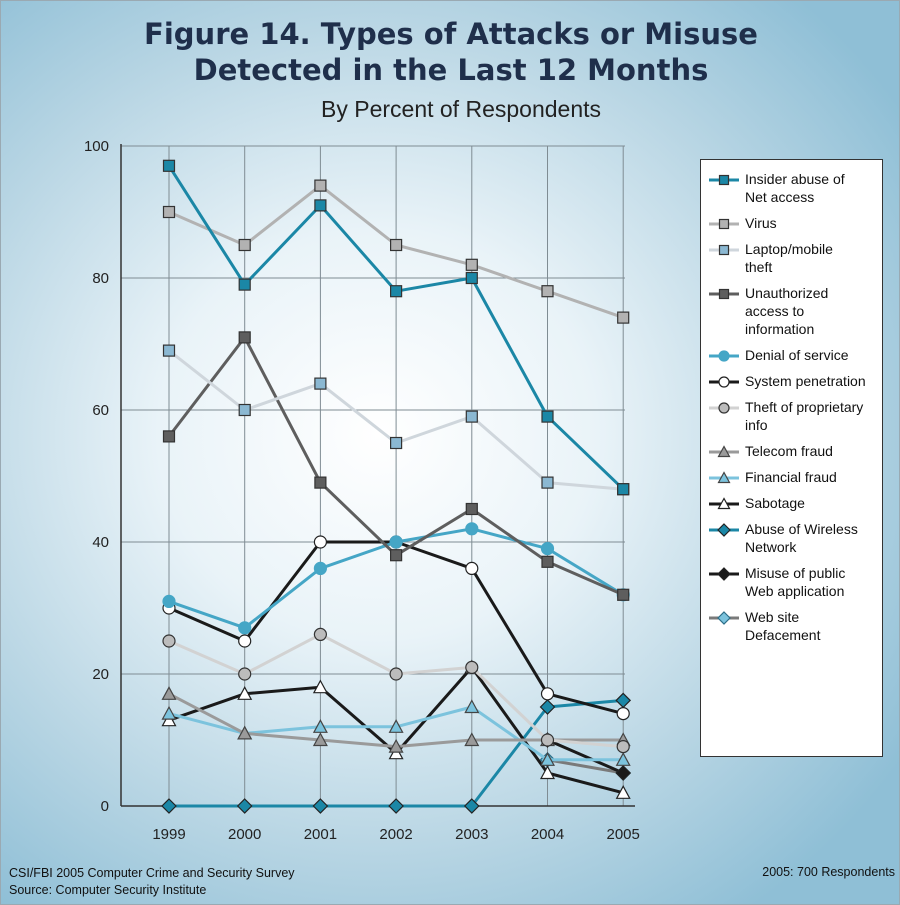  I want to click on legend-label-line: Insider abuse of, so click(795, 179).